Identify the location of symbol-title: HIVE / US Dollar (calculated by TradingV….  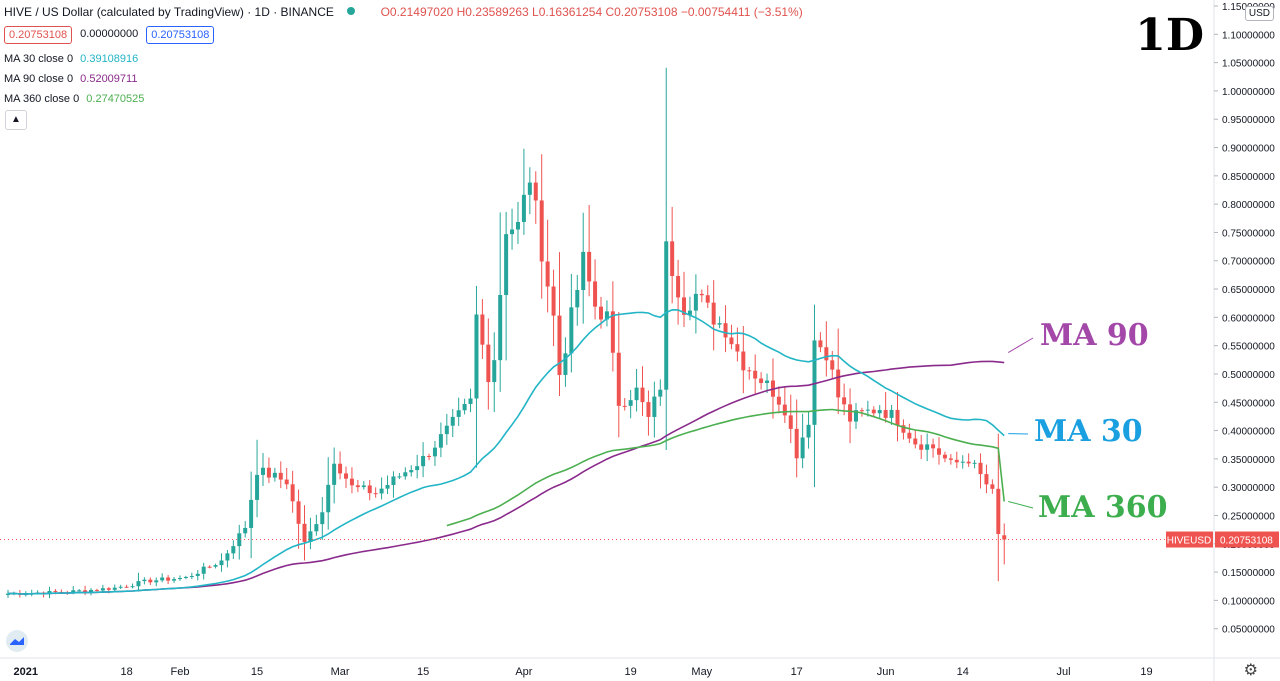
(169, 12).